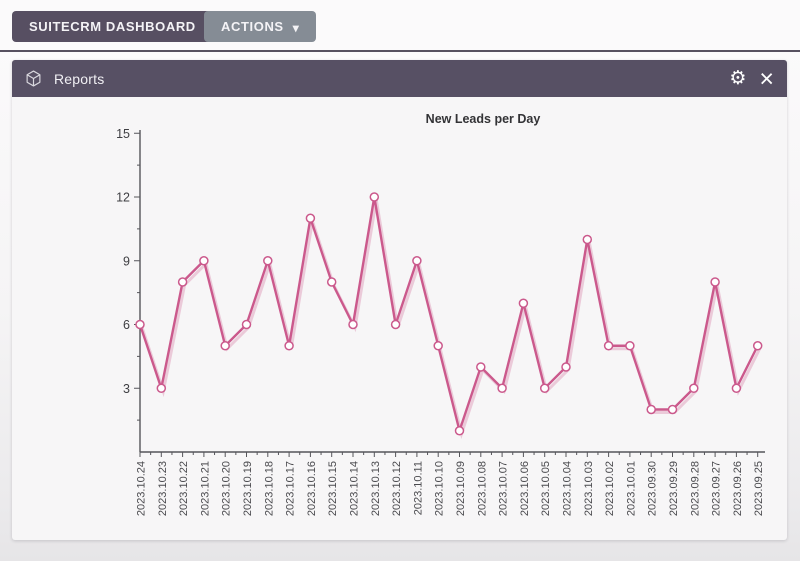 The width and height of the screenshot is (800, 561). What do you see at coordinates (400, 25) in the screenshot?
I see `top-toolbar: SUITECRM DASHBOARD ACTIONS ▾` at bounding box center [400, 25].